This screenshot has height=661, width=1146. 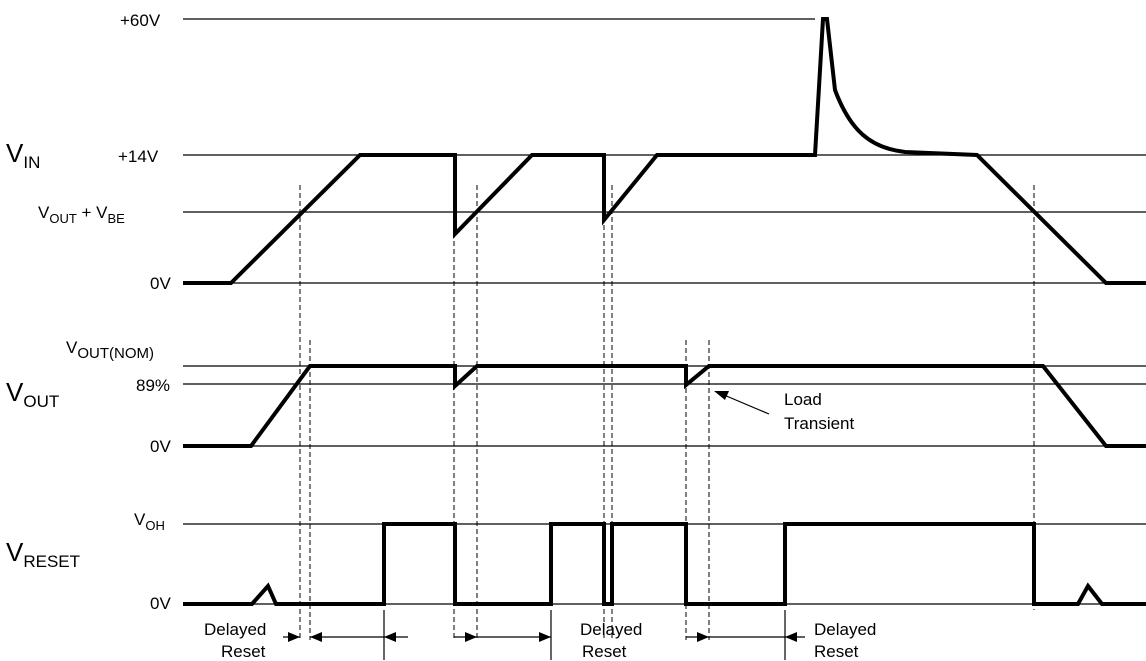 I want to click on level-label-14v: +14V, so click(x=138, y=156).